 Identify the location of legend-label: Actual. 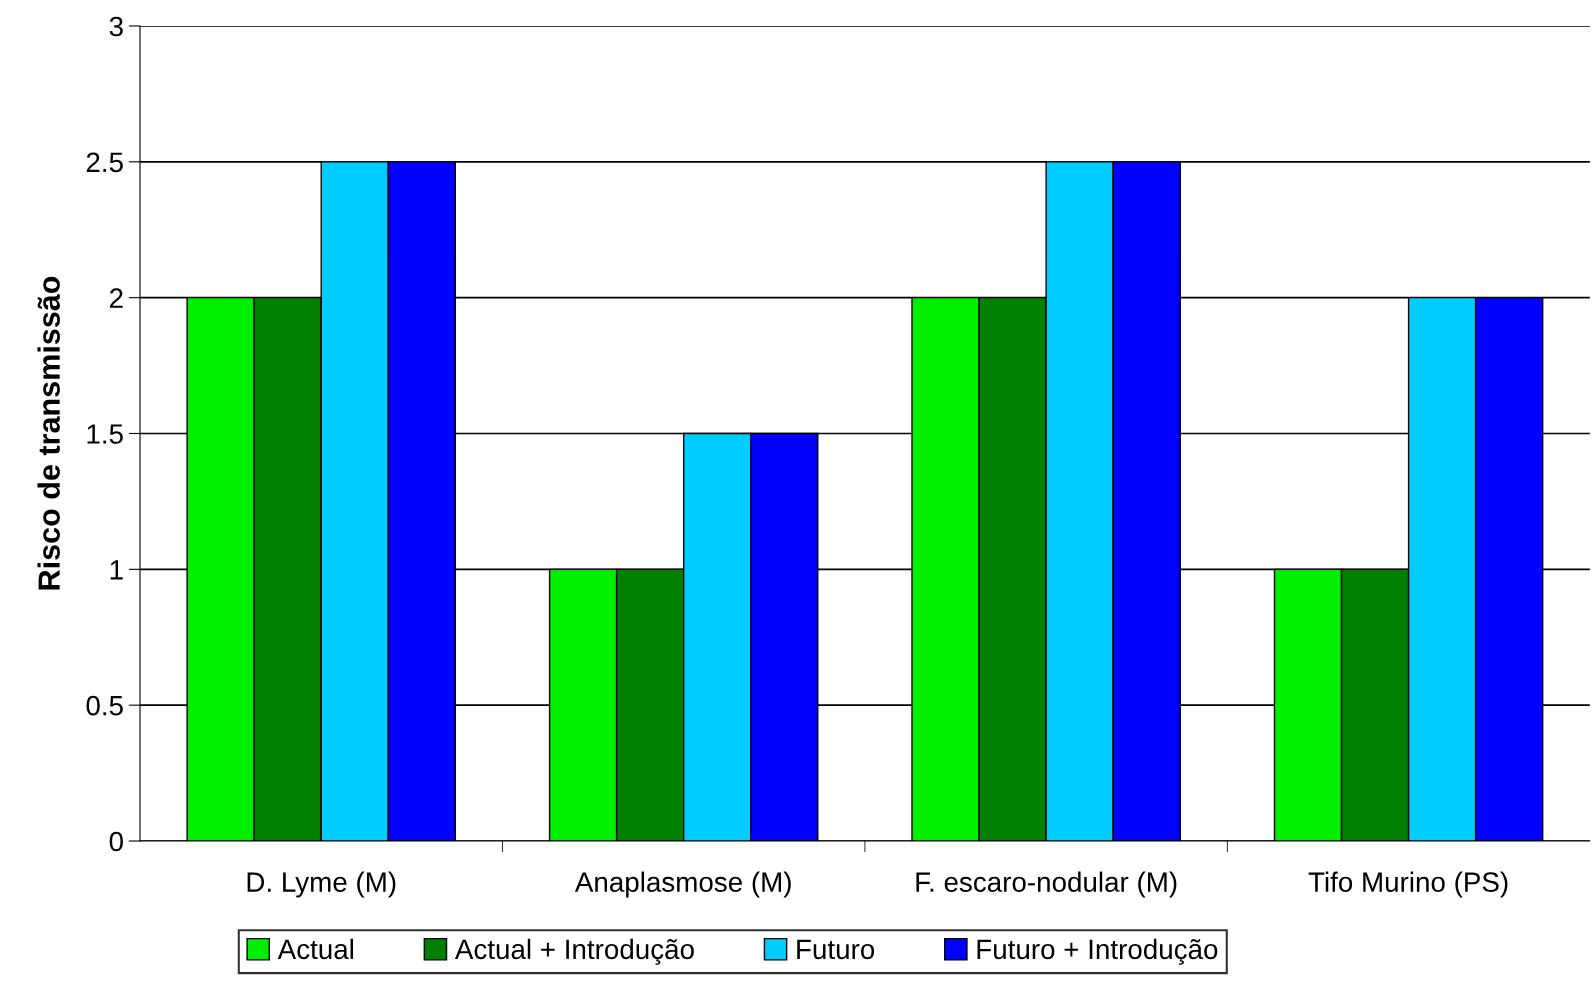
(315, 949).